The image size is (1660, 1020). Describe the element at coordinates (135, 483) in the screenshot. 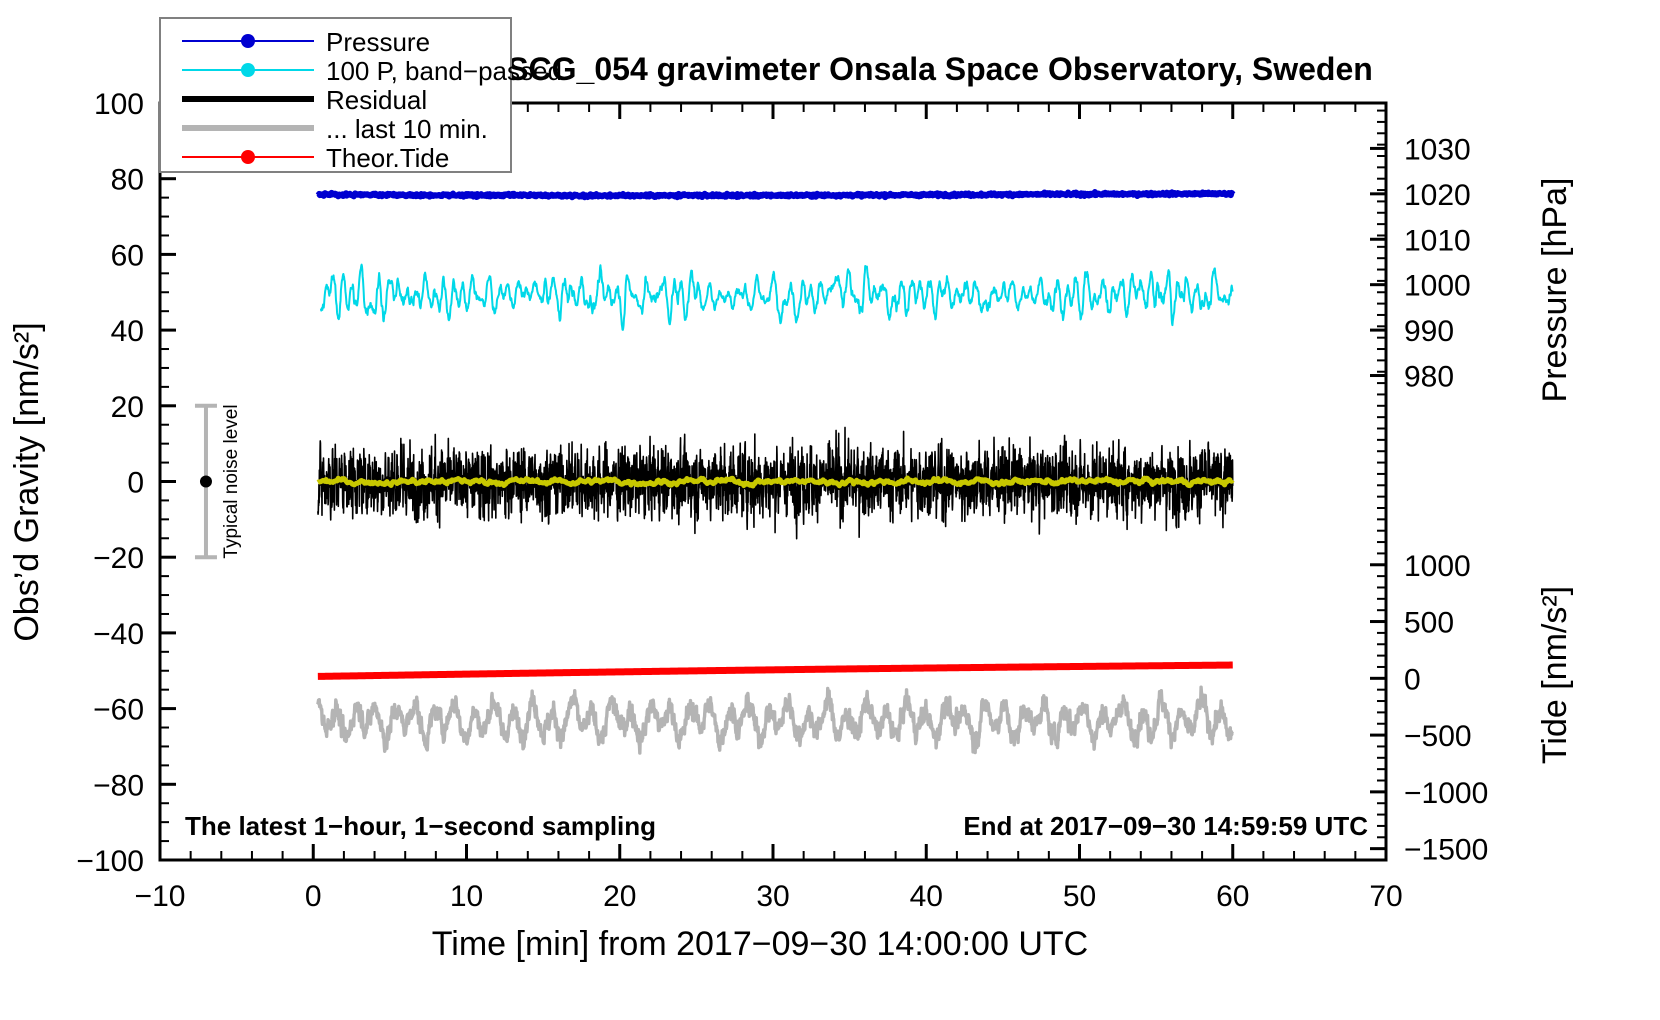

I see `y-tick-label: 0` at that location.